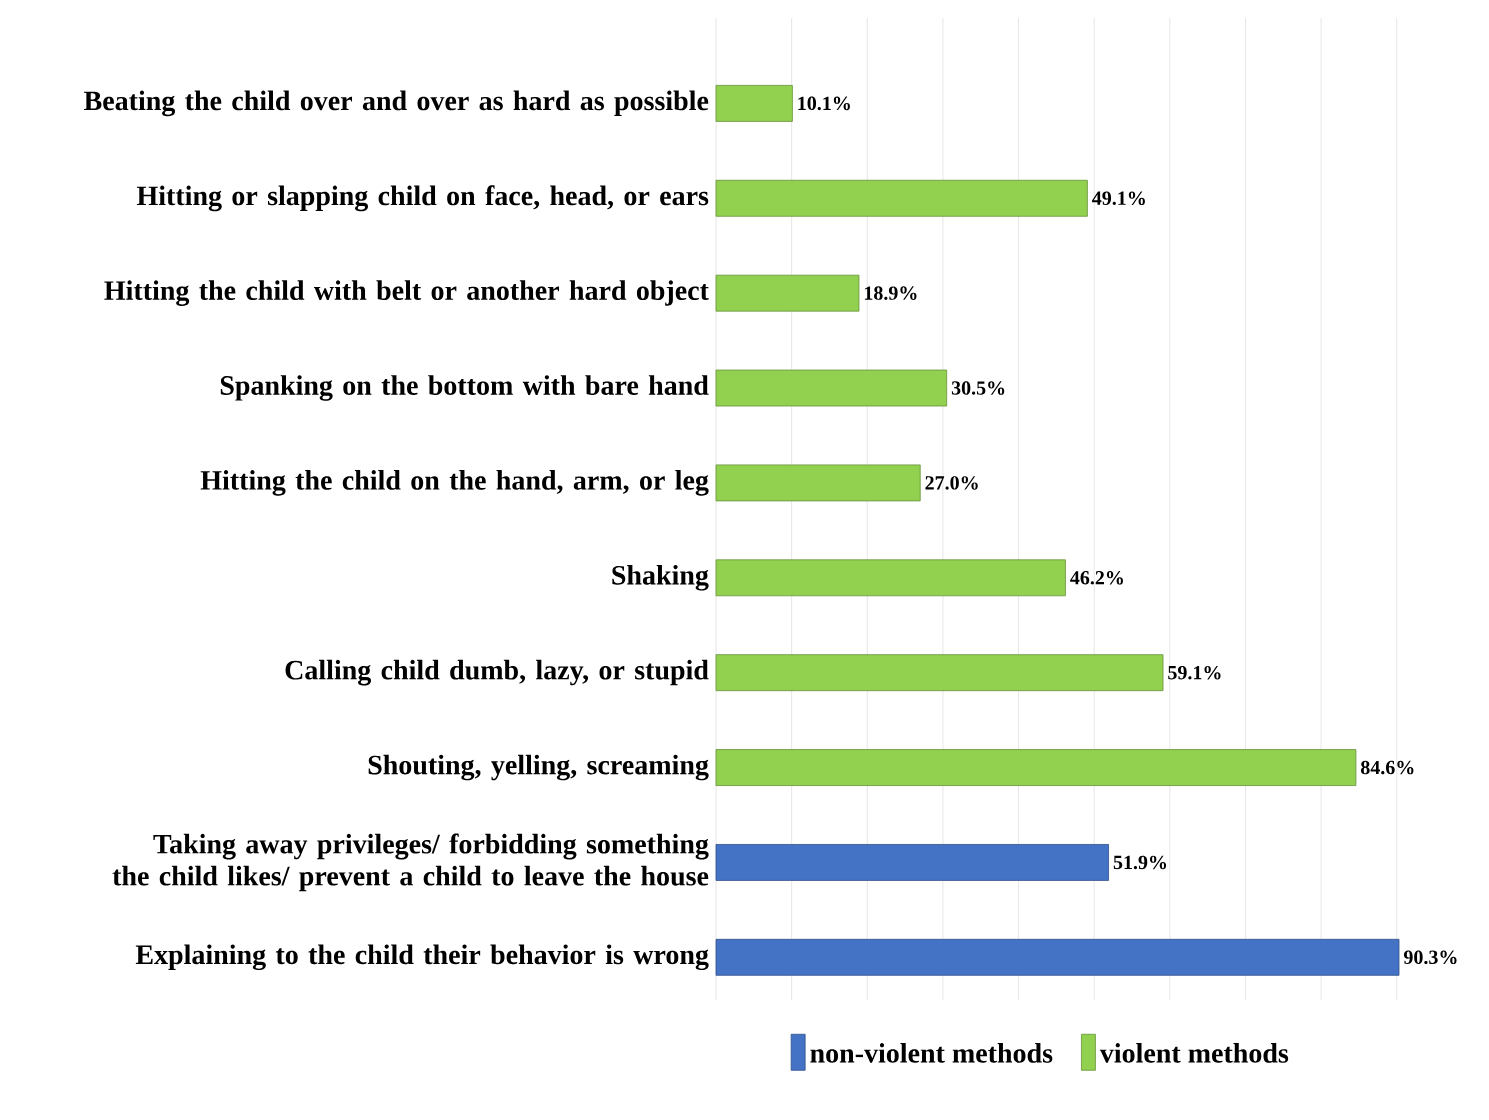 Image resolution: width=1489 pixels, height=1120 pixels. I want to click on data-label: 49.1%, so click(1118, 198).